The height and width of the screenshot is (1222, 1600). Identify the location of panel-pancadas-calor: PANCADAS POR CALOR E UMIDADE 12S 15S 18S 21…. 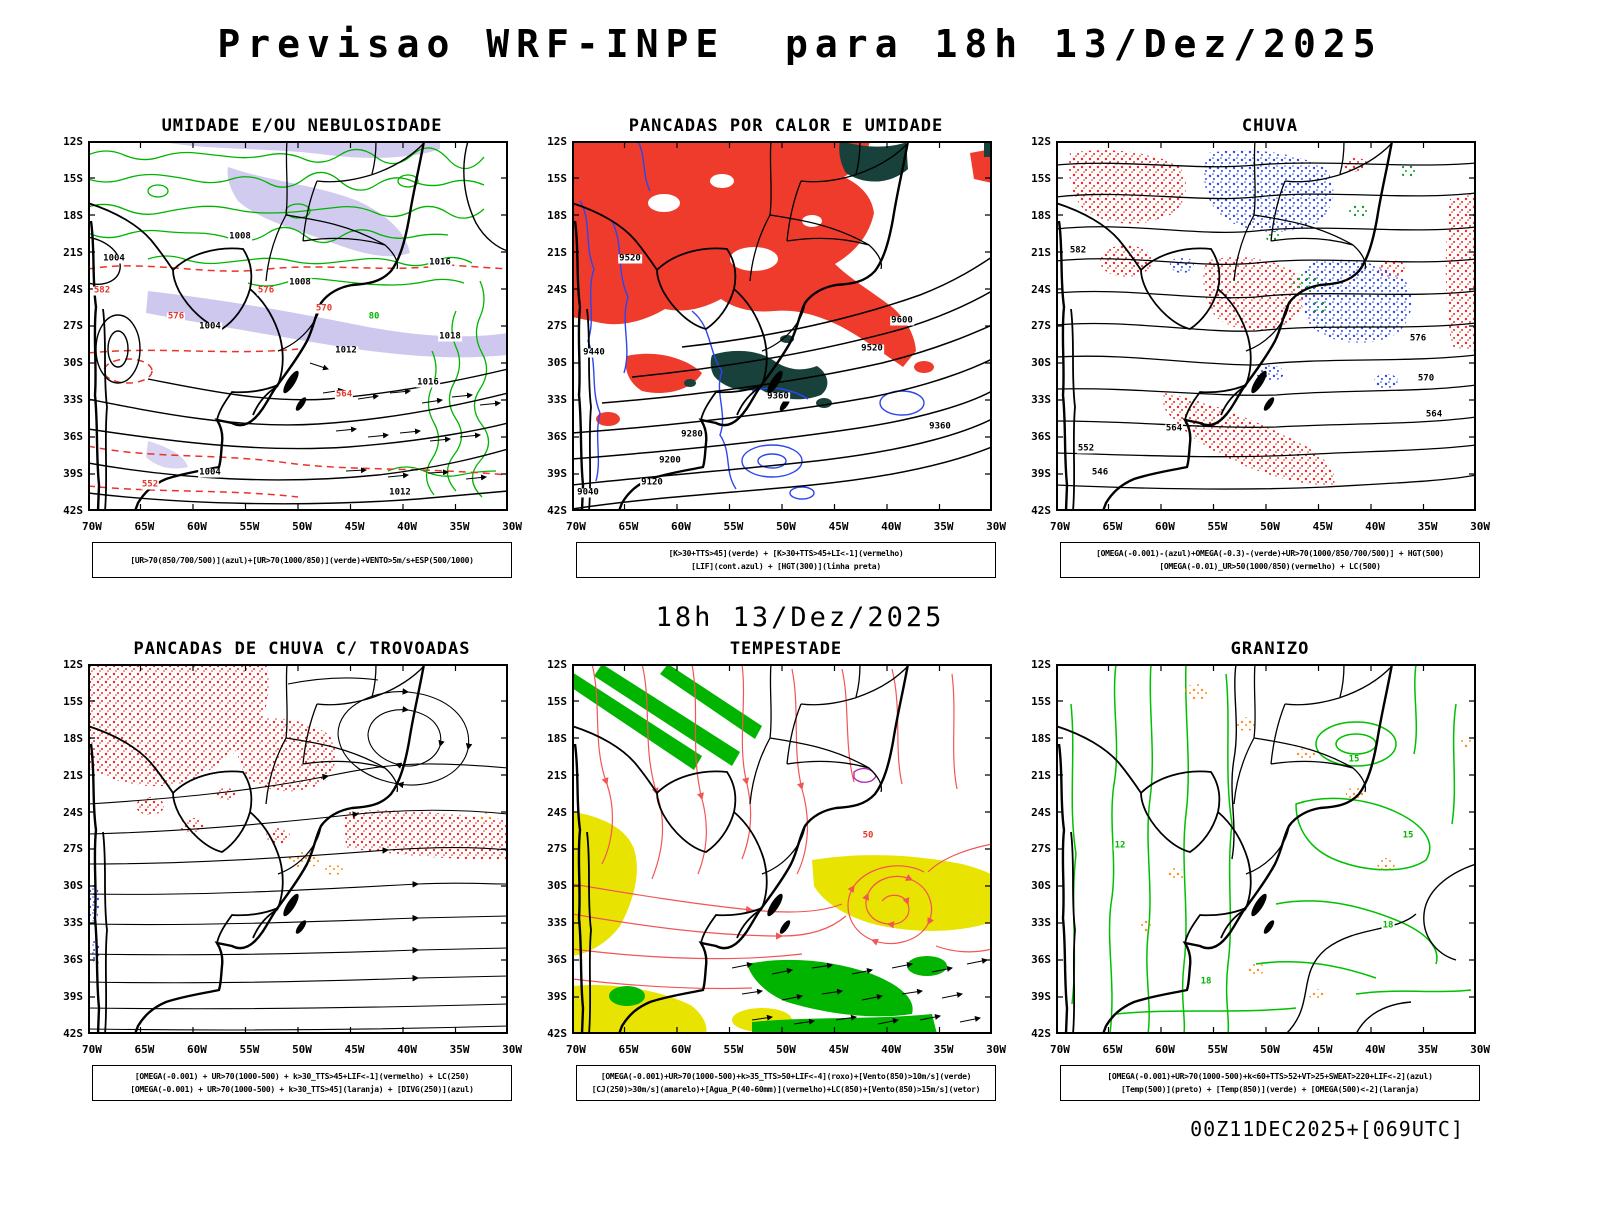
(773, 347).